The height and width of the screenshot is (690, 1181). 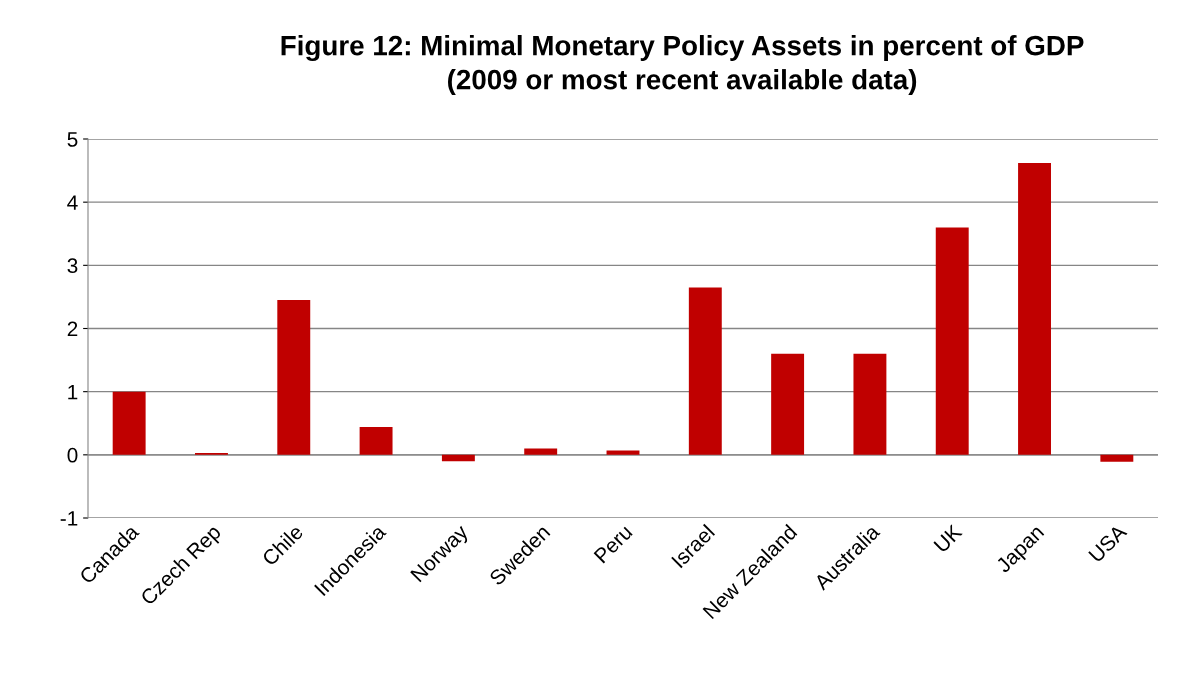 I want to click on y-tick-label: 2, so click(x=72, y=329).